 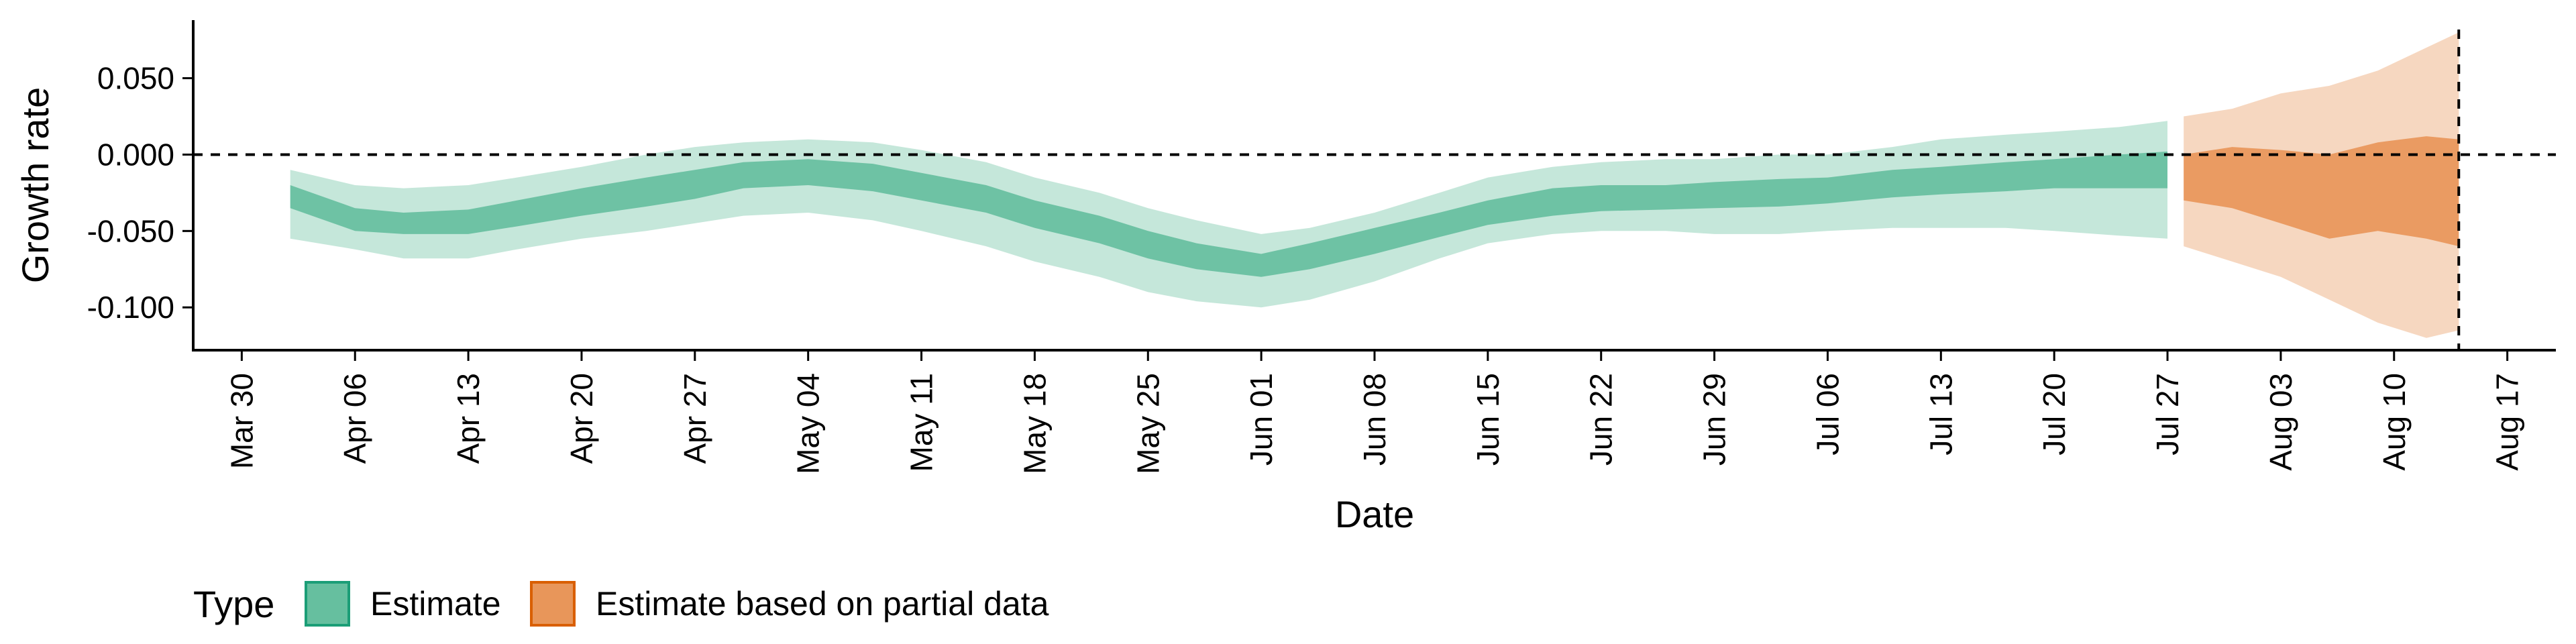 I want to click on y-axis-title: Growth rate, so click(x=35, y=185).